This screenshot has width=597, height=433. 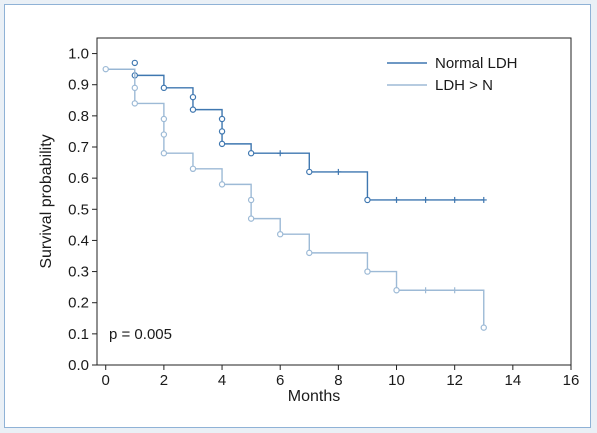 What do you see at coordinates (164, 380) in the screenshot?
I see `x-tick-label: 2` at bounding box center [164, 380].